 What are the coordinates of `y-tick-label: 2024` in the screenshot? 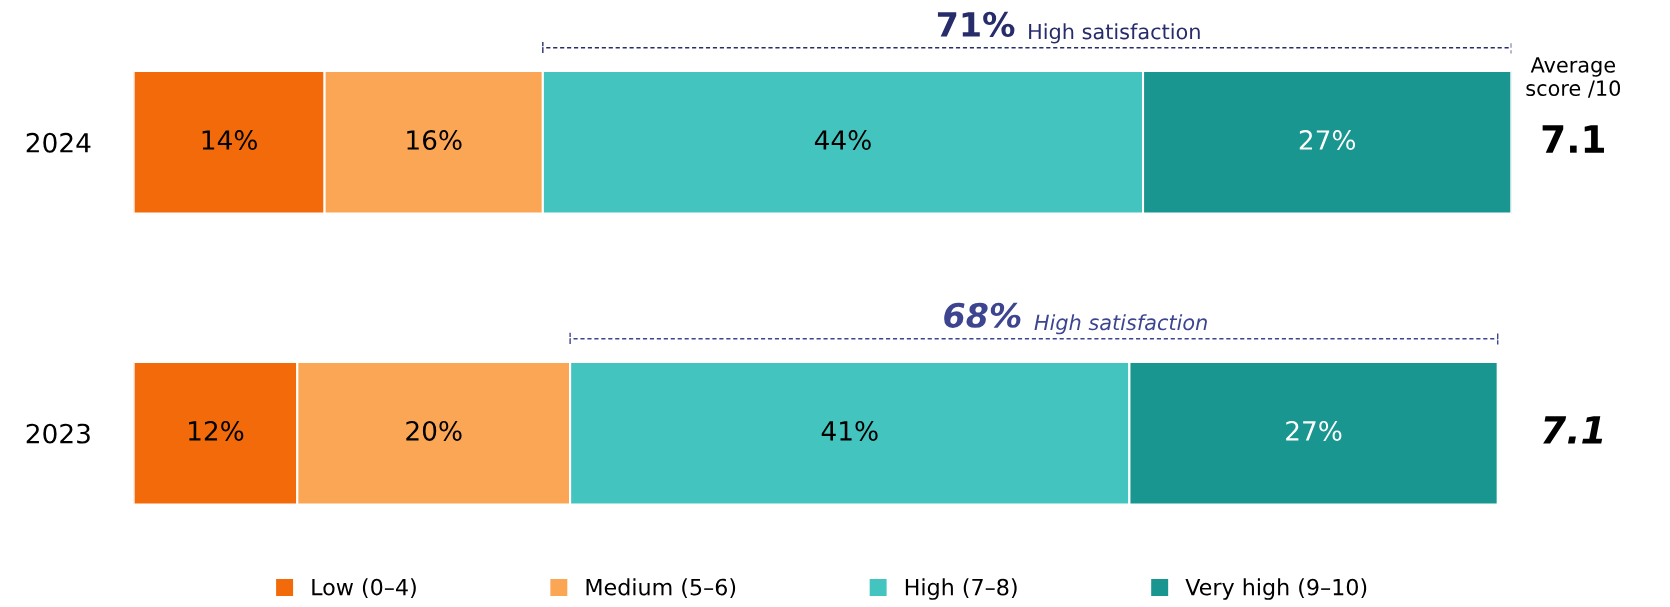 It's located at (58, 142).